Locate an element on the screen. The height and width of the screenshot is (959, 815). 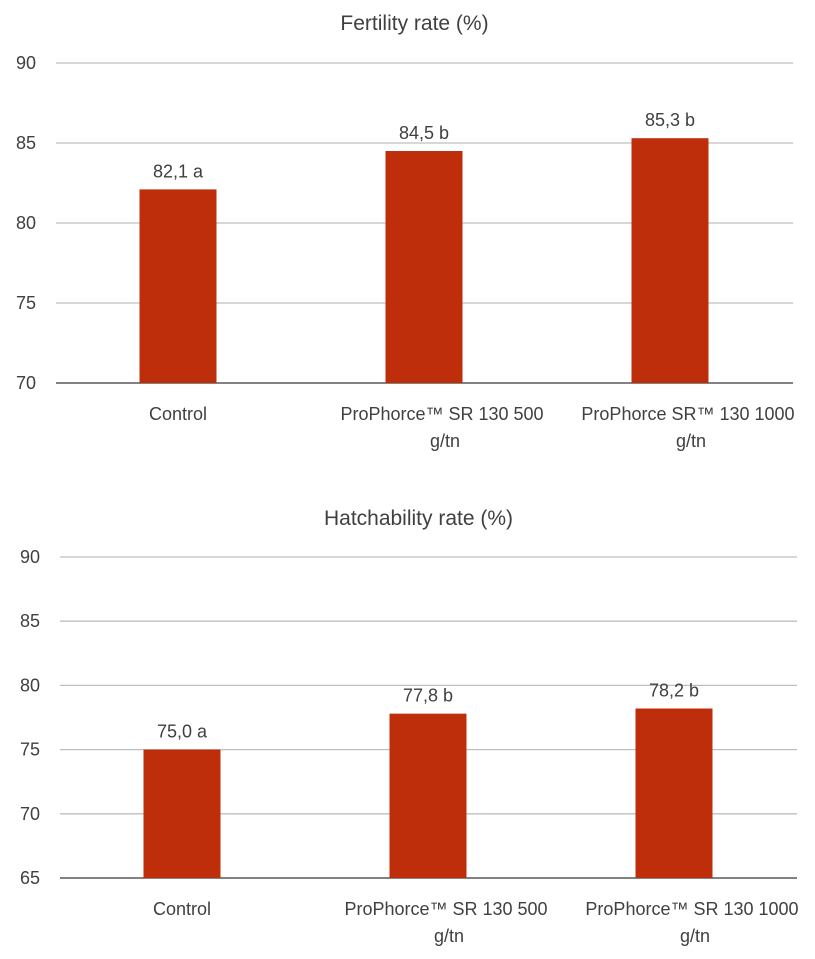
y-tick-label: 65 is located at coordinates (30, 878).